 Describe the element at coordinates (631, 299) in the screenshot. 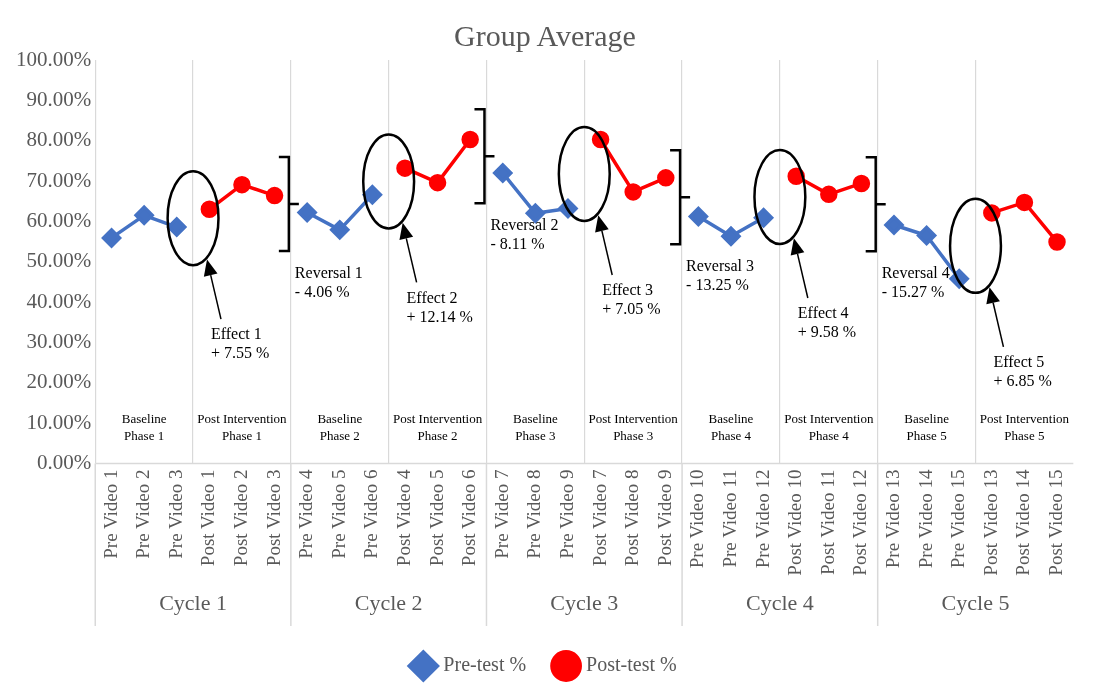

I see `annotation: Effect 3 + 7.05 %` at that location.